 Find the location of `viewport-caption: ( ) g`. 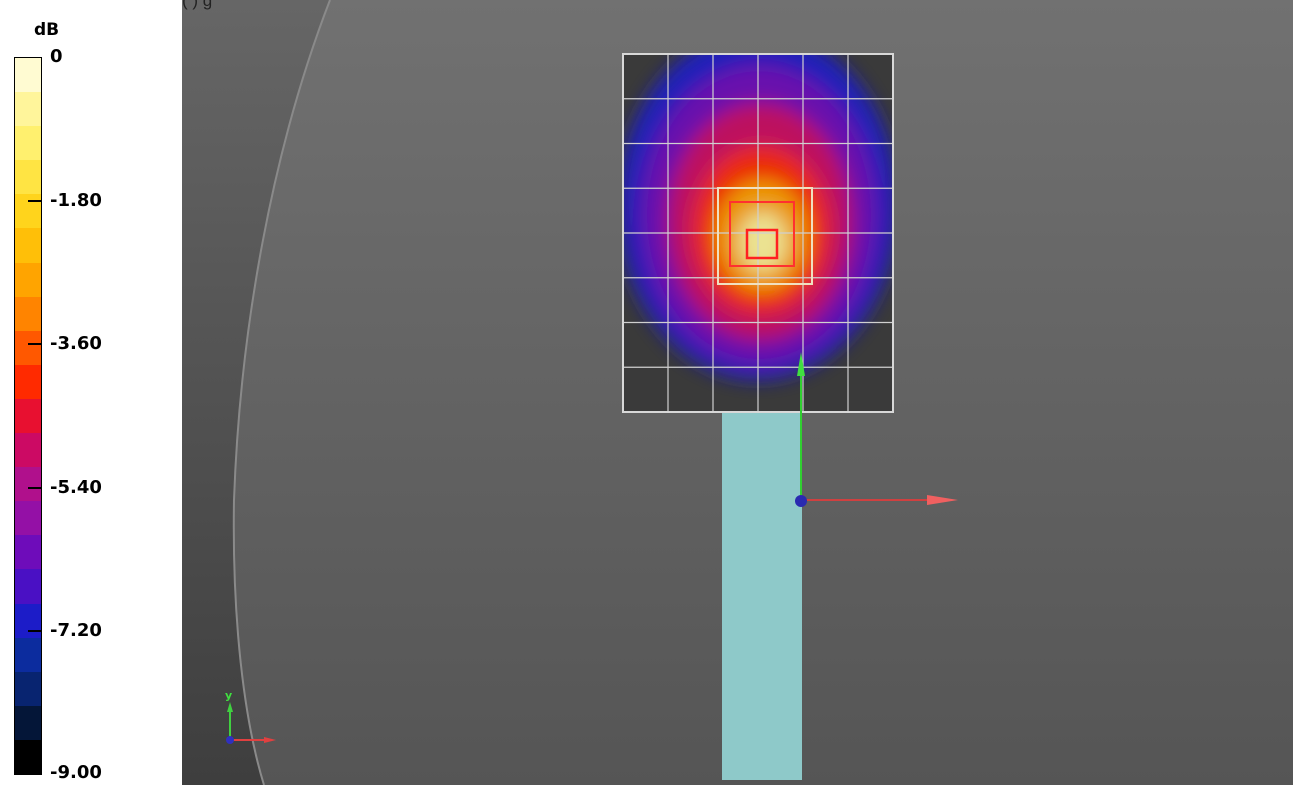

viewport-caption: ( ) g is located at coordinates (197, 5).